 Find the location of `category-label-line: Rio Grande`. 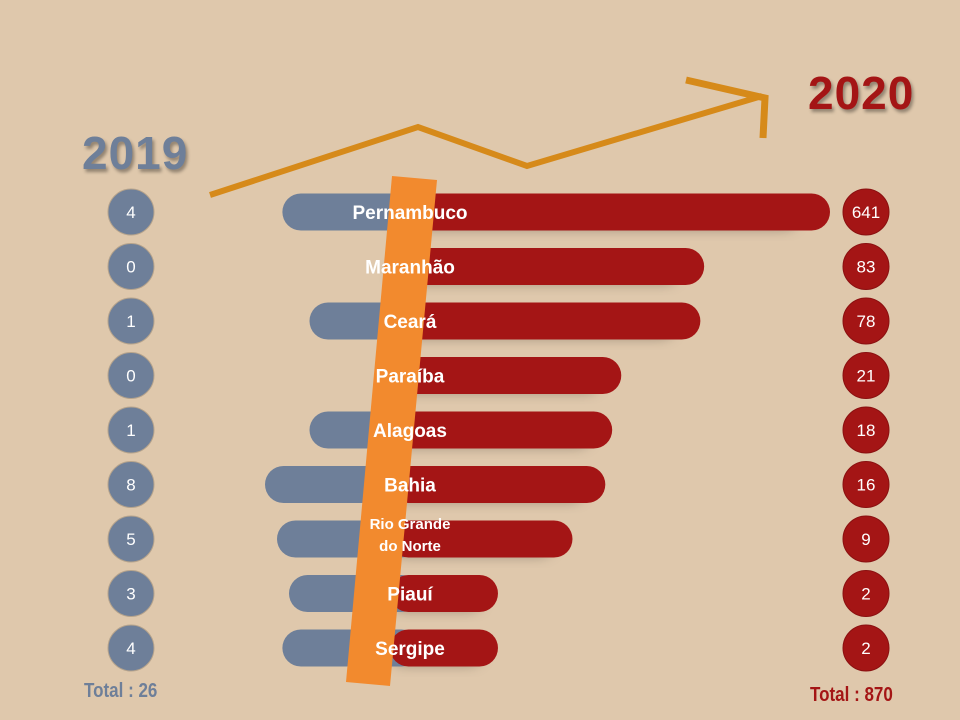

category-label-line: Rio Grande is located at coordinates (410, 524).